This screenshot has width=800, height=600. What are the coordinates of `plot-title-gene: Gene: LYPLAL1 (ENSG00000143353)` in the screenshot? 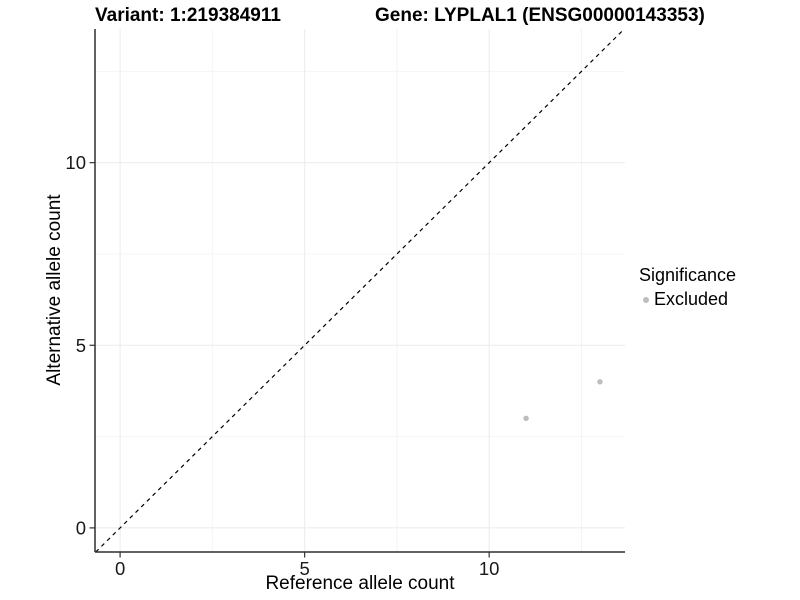 It's located at (540, 15).